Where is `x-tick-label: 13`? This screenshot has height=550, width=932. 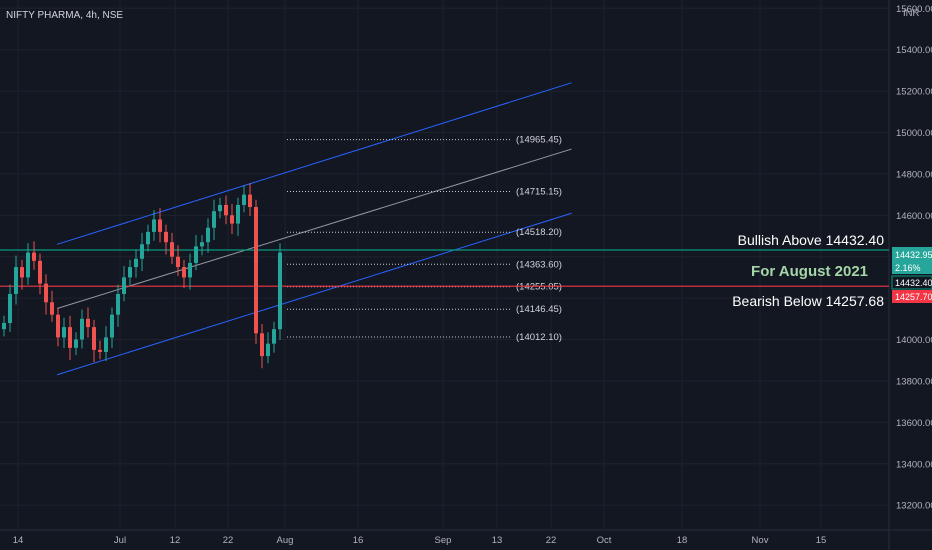
x-tick-label: 13 is located at coordinates (497, 540).